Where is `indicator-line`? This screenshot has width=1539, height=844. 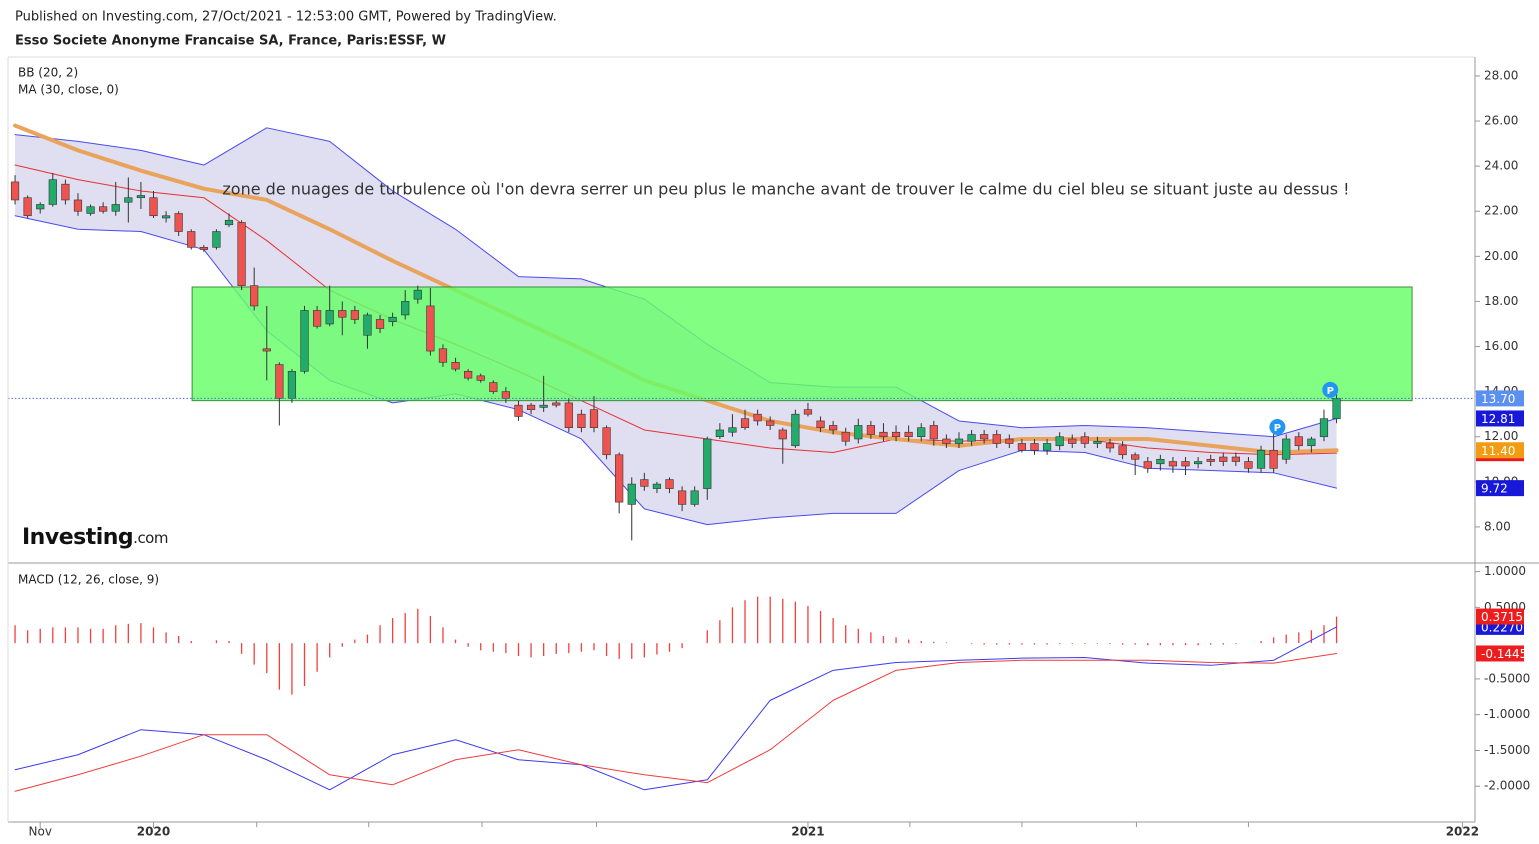 indicator-line is located at coordinates (676, 722).